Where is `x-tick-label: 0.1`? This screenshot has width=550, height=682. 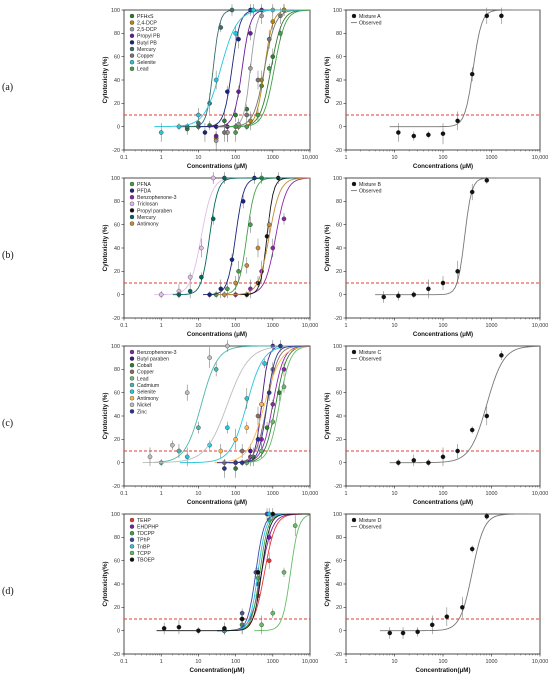 x-tick-label: 0.1 is located at coordinates (124, 326).